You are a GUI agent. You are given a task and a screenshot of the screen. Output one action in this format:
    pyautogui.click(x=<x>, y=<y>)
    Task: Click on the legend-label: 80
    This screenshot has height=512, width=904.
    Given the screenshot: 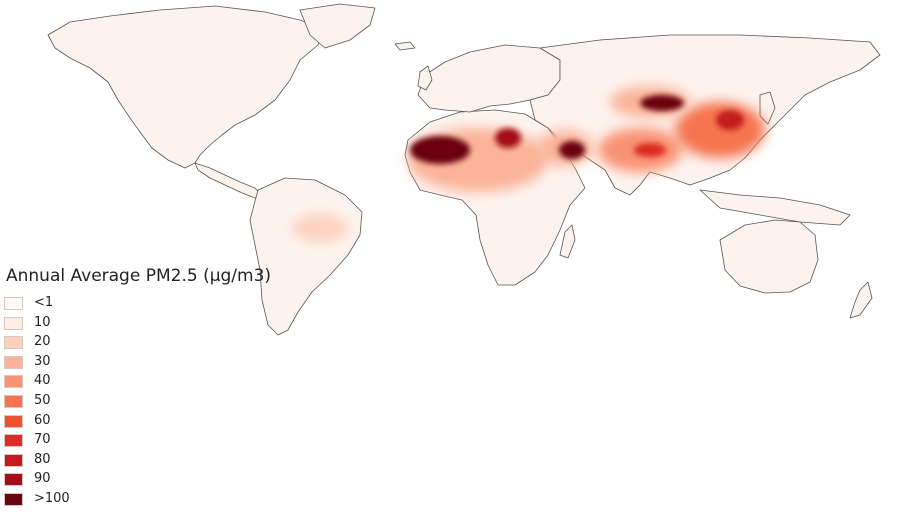 What is the action you would take?
    pyautogui.click(x=42, y=459)
    